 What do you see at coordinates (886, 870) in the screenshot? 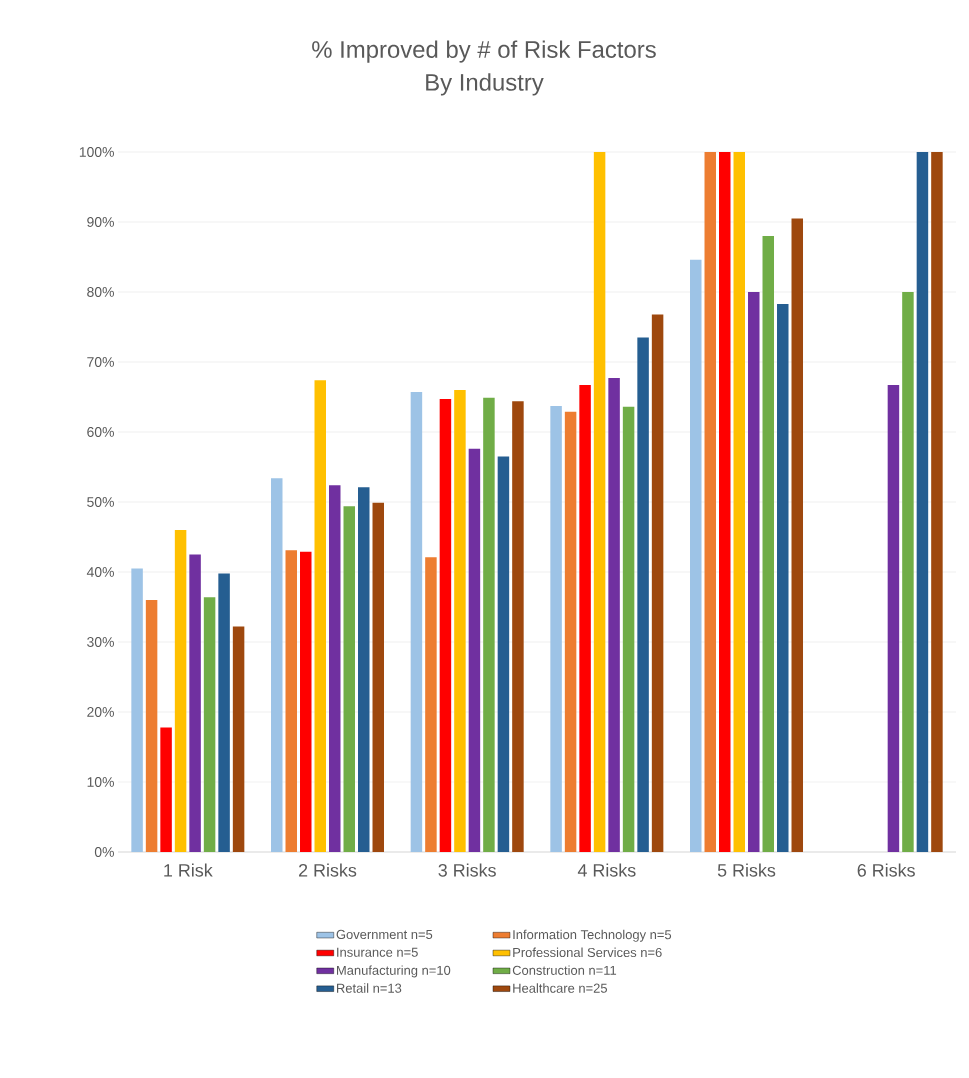
I see `x-tick-label: 6 Risks` at bounding box center [886, 870].